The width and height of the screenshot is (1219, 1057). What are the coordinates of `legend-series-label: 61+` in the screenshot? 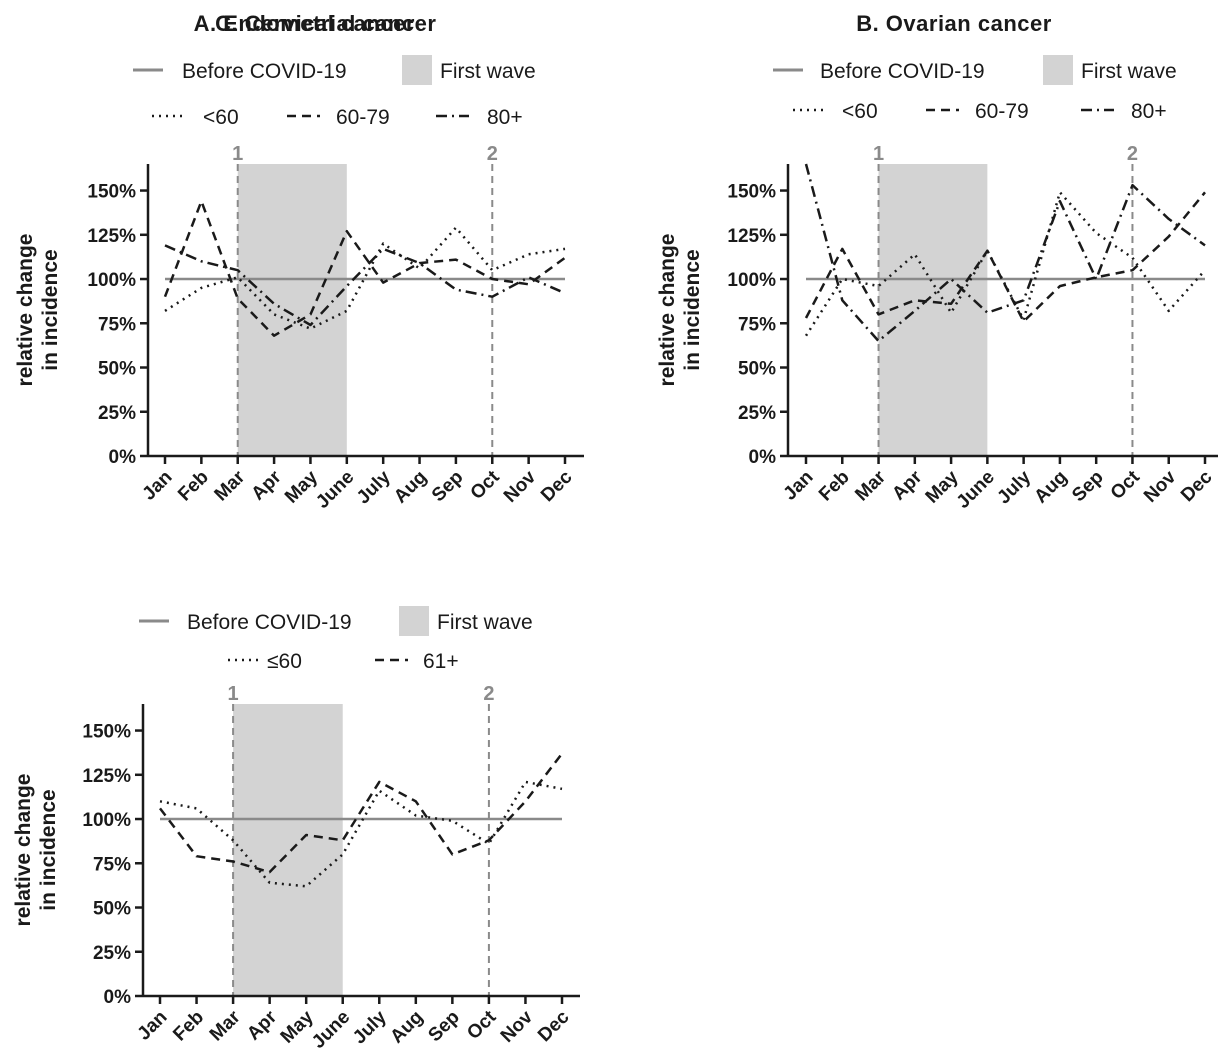 It's located at (441, 661).